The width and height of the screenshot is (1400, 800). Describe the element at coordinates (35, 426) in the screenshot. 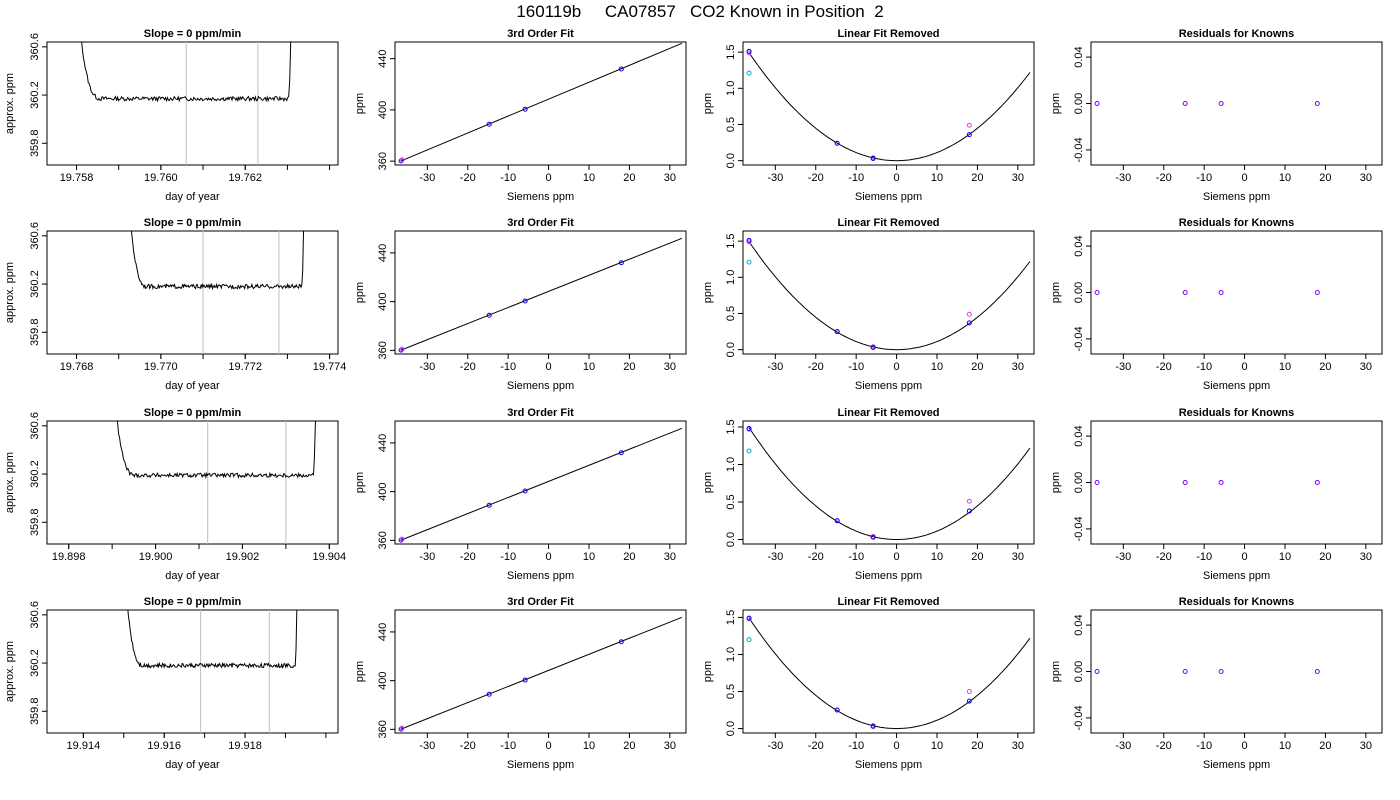

I see `y-tick-label: 360.6` at that location.